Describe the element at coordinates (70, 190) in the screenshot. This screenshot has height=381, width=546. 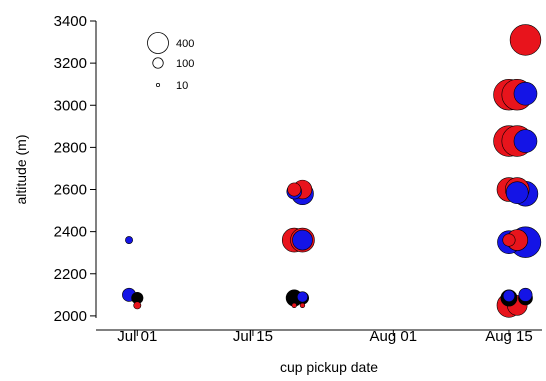
I see `y-tick-label: 2600` at that location.